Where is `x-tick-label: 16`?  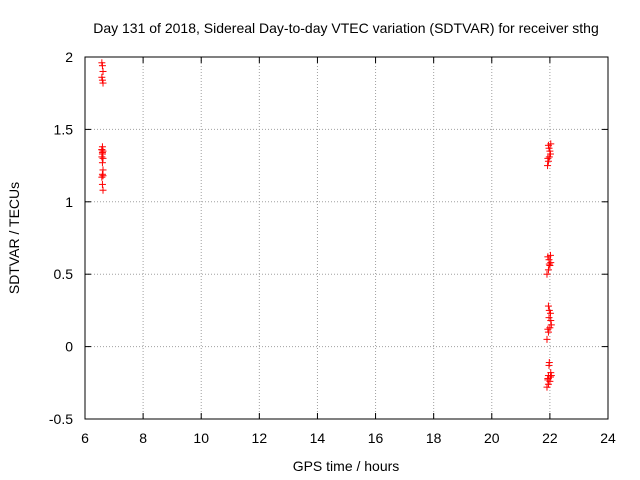 x-tick-label: 16 is located at coordinates (376, 438).